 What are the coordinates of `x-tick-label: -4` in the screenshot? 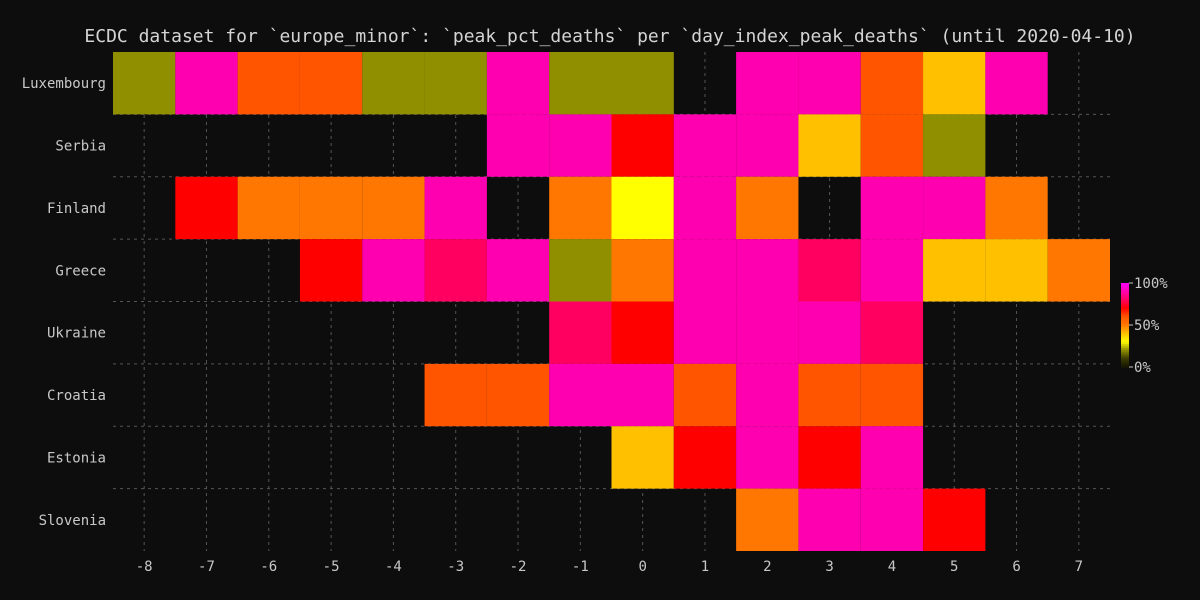 It's located at (393, 567).